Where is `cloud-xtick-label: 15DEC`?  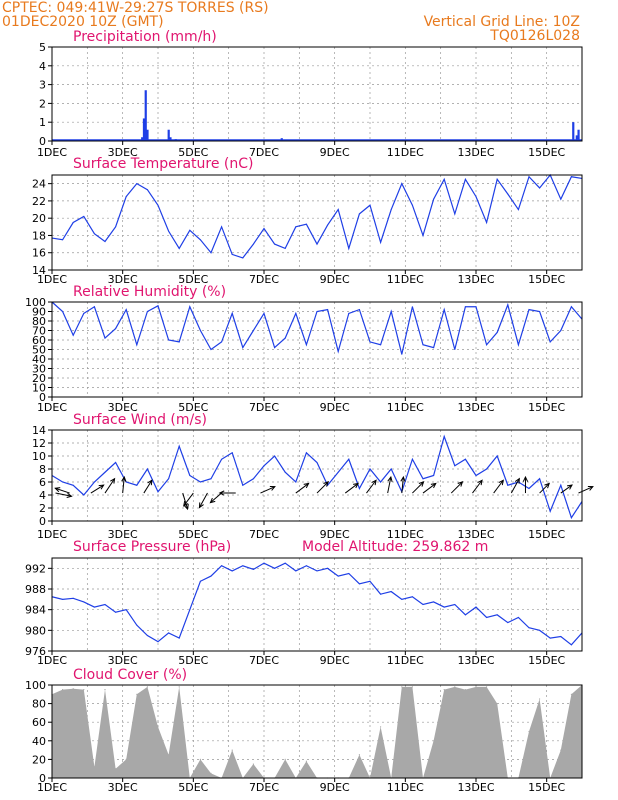 cloud-xtick-label: 15DEC is located at coordinates (546, 787).